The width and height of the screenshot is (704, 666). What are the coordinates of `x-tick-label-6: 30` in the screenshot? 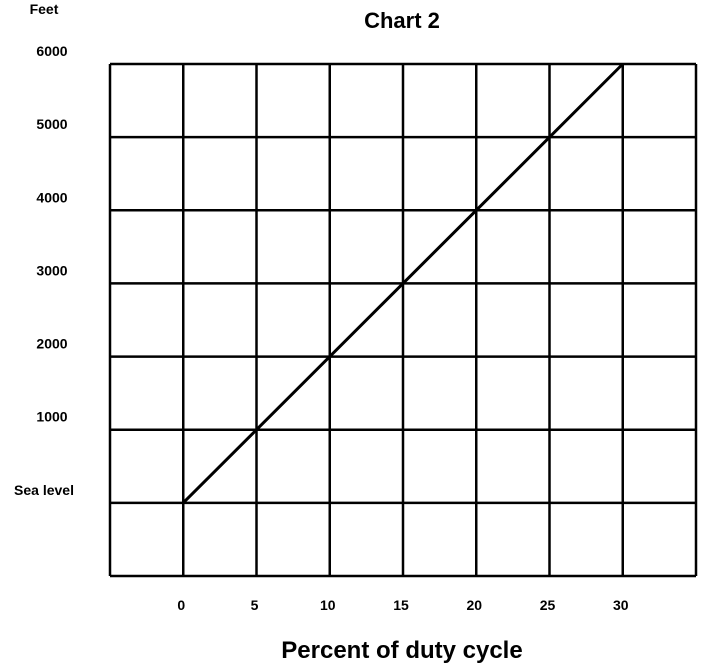 It's located at (621, 605).